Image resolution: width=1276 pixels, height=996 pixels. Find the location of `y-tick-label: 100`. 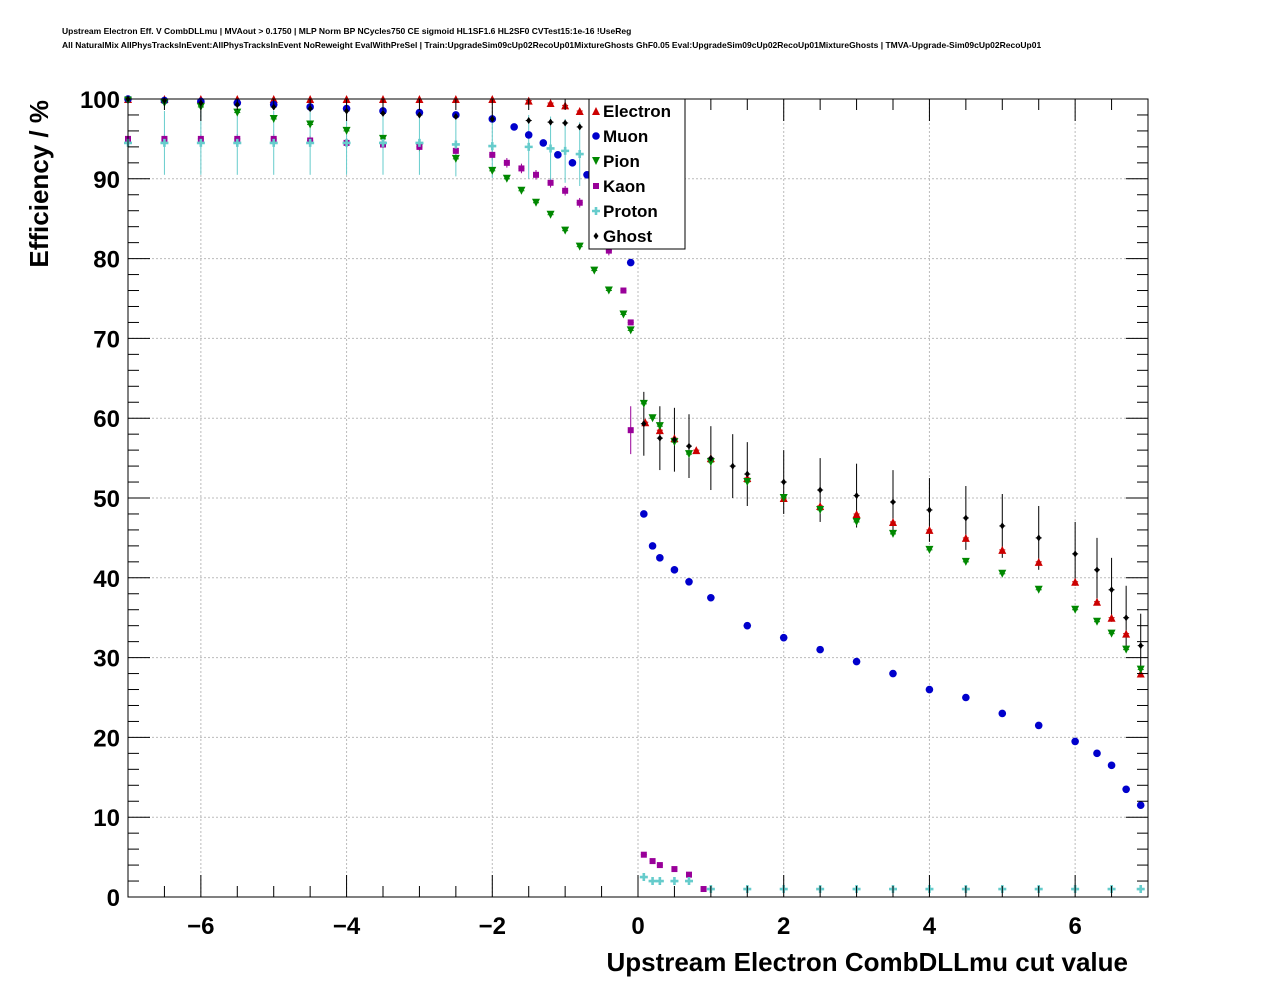

y-tick-label: 100 is located at coordinates (100, 100).